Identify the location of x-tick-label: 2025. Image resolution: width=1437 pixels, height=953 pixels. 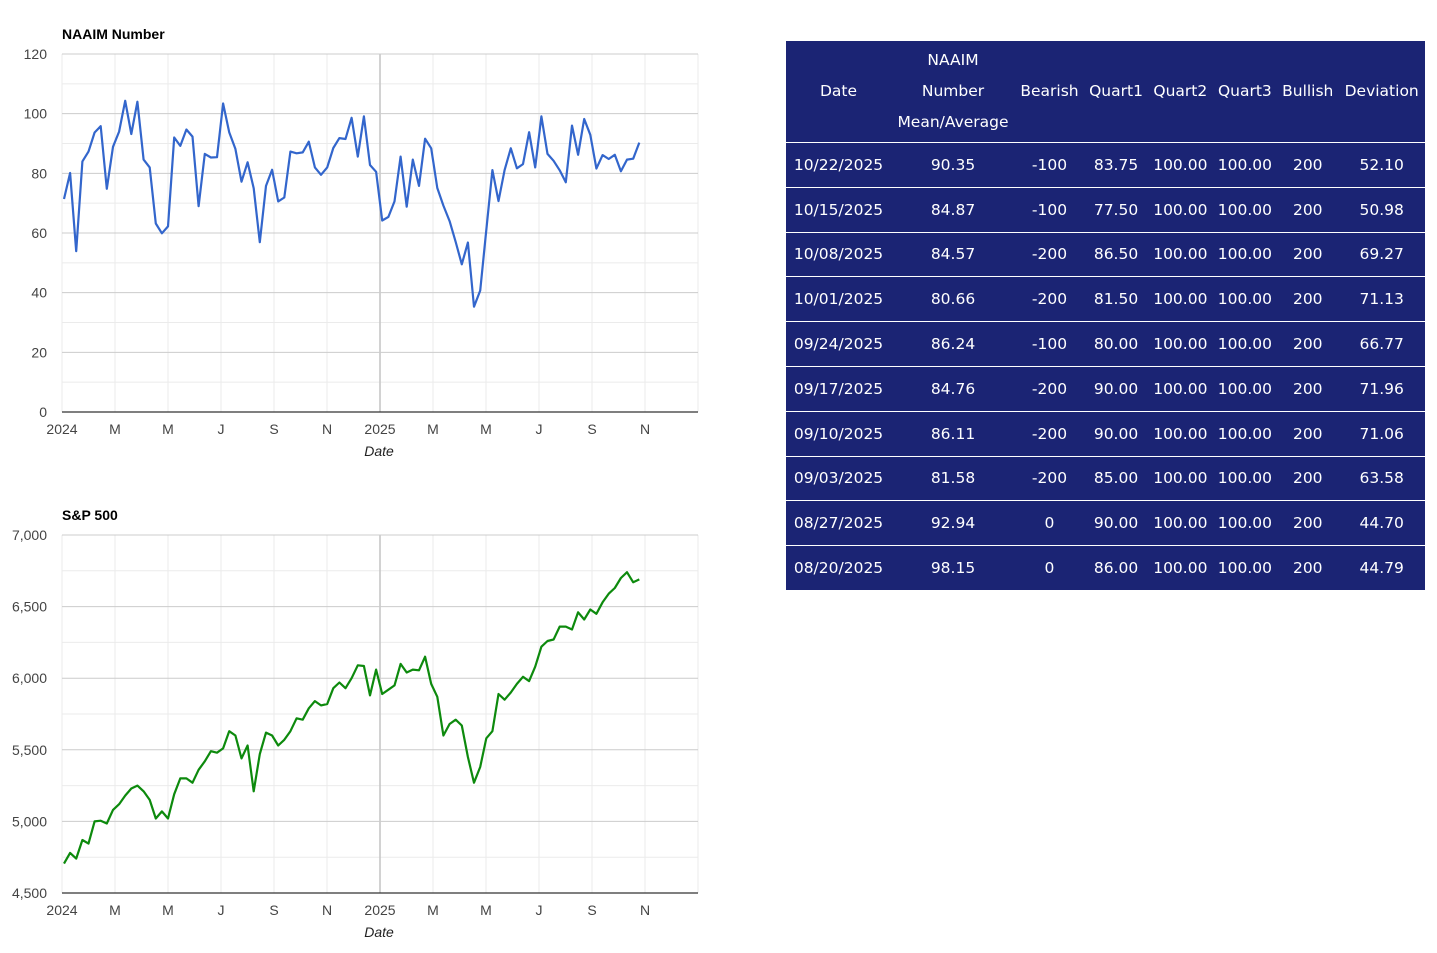
(379, 429).